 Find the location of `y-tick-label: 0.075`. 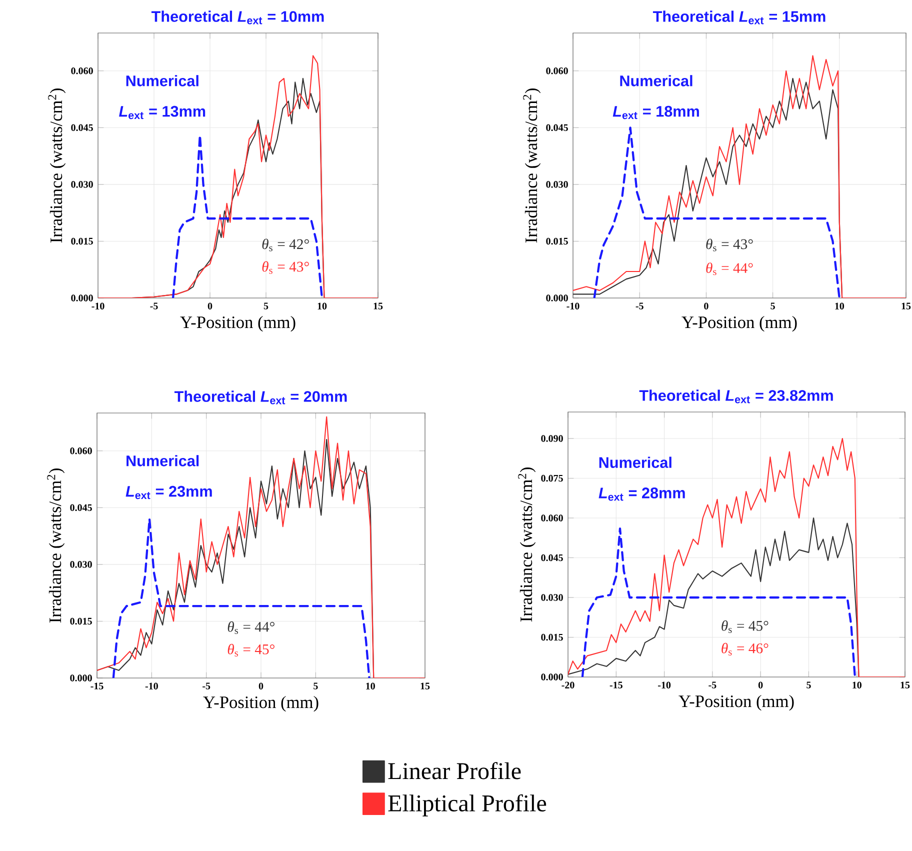

y-tick-label: 0.075 is located at coordinates (552, 478).